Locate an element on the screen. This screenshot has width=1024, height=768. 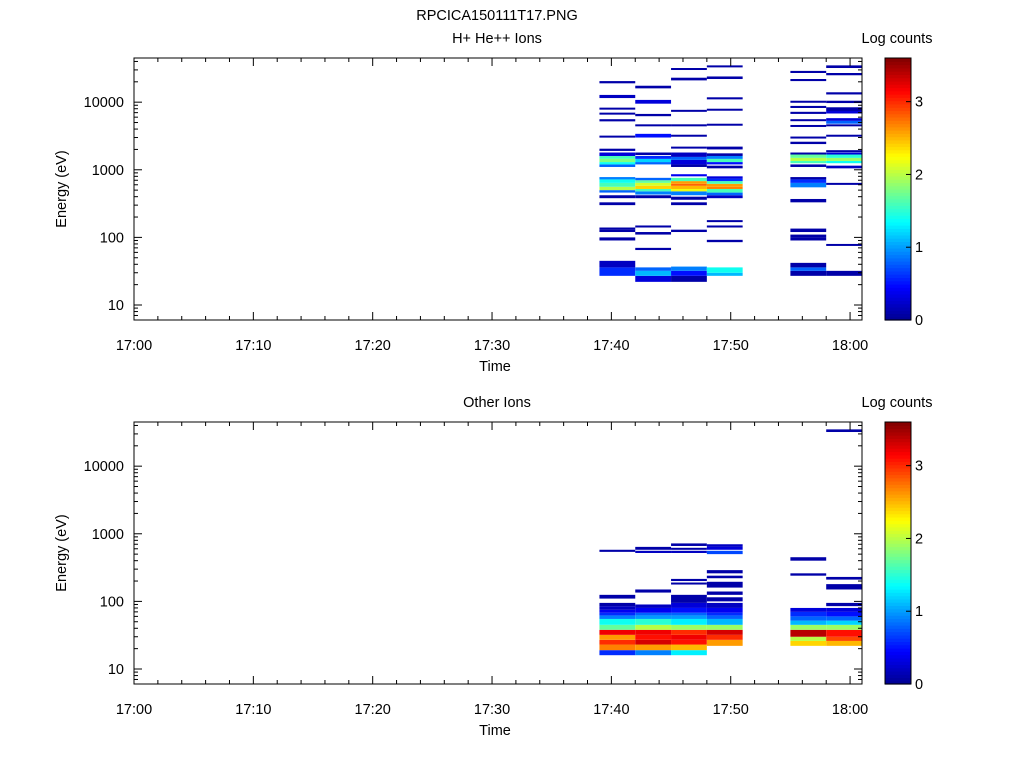
x-tick-label: 17:20 is located at coordinates (373, 346).